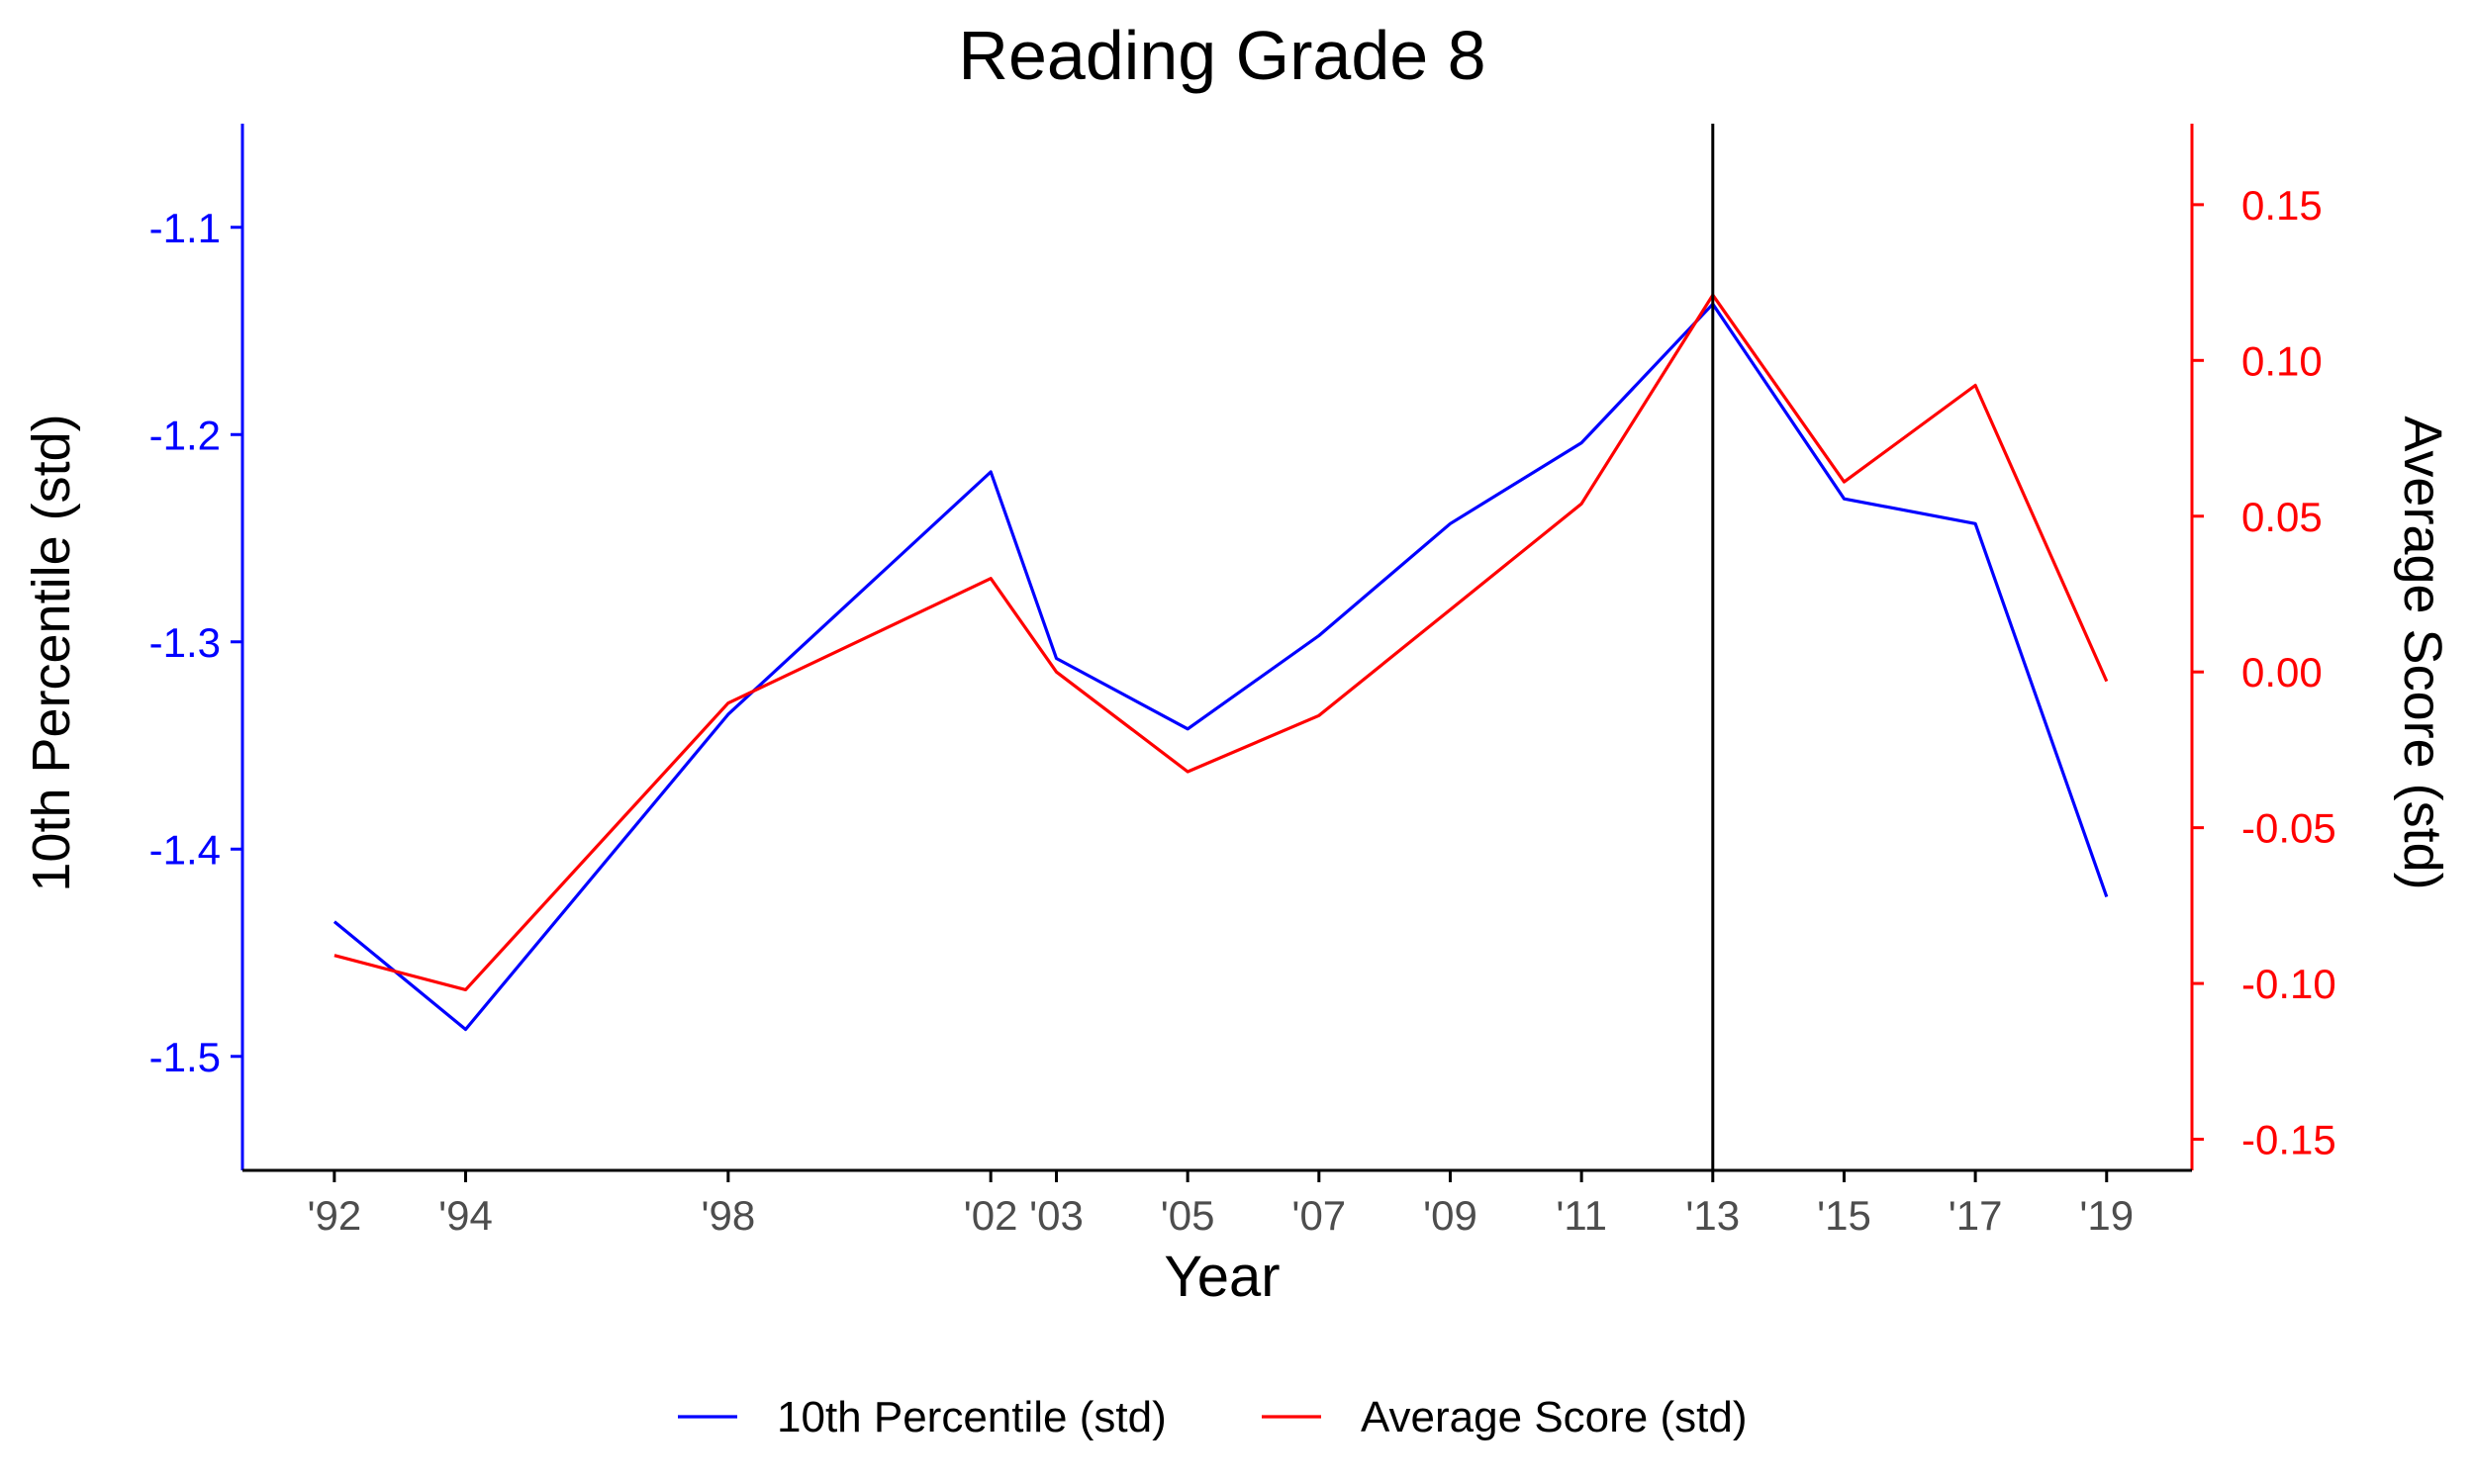 This screenshot has width=2474, height=1484. What do you see at coordinates (728, 1215) in the screenshot?
I see `x-axis-tick-label: '98` at bounding box center [728, 1215].